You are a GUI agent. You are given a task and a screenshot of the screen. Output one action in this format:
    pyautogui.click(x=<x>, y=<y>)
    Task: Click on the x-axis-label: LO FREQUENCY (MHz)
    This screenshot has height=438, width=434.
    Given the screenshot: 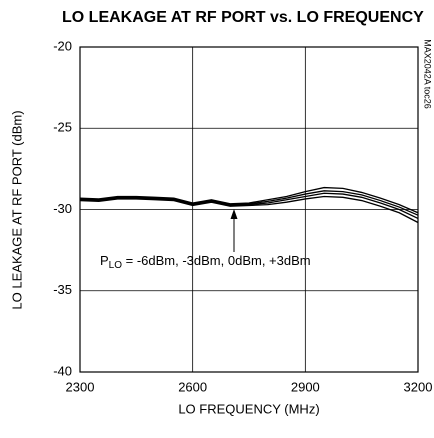 What is the action you would take?
    pyautogui.click(x=248, y=408)
    